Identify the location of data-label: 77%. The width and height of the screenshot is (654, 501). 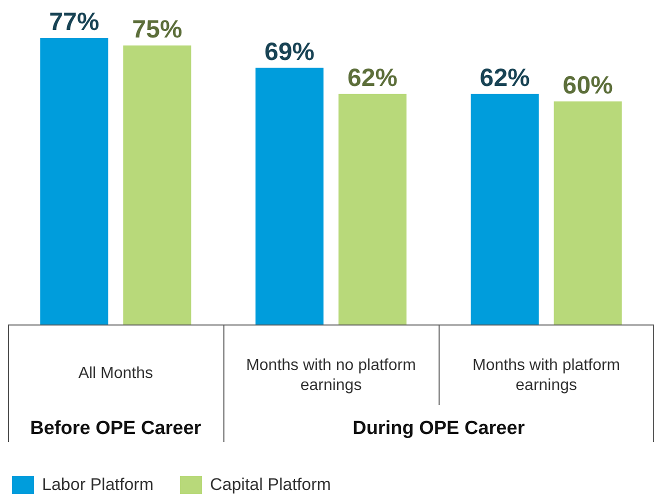
(74, 22).